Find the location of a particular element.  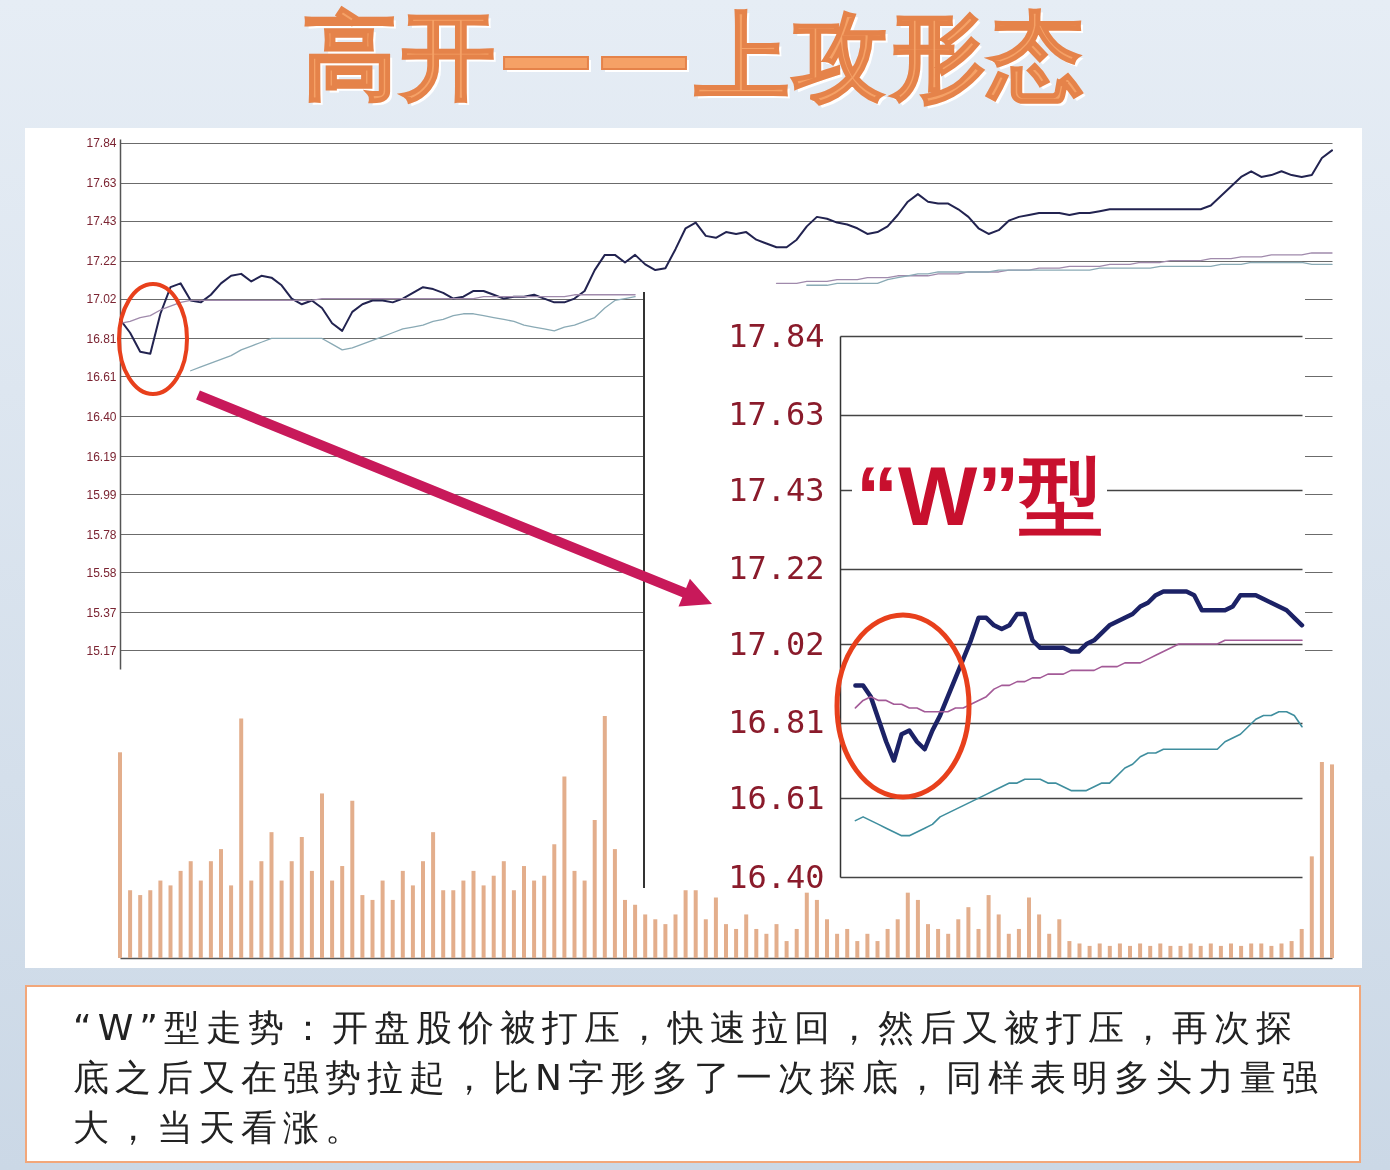

y-tick-label: 17.02 is located at coordinates (101, 299).